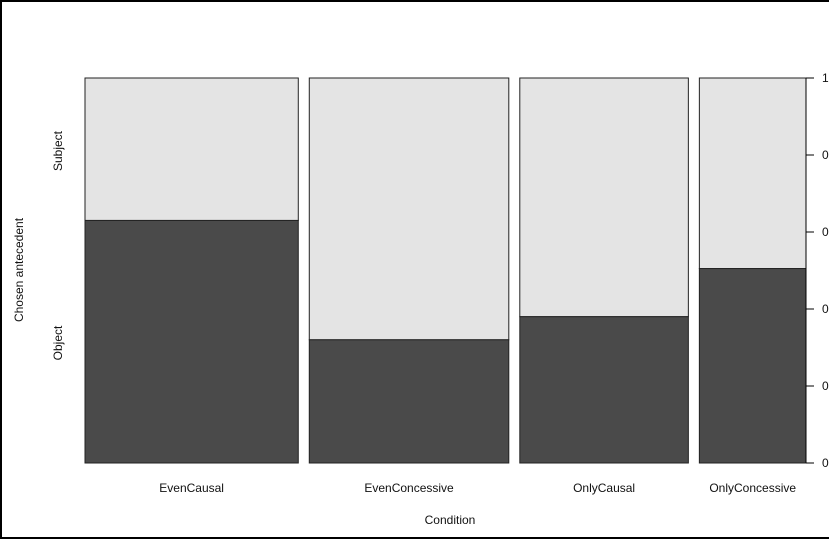 The height and width of the screenshot is (539, 829). Describe the element at coordinates (58, 342) in the screenshot. I see `y-level-label-object: Object` at that location.